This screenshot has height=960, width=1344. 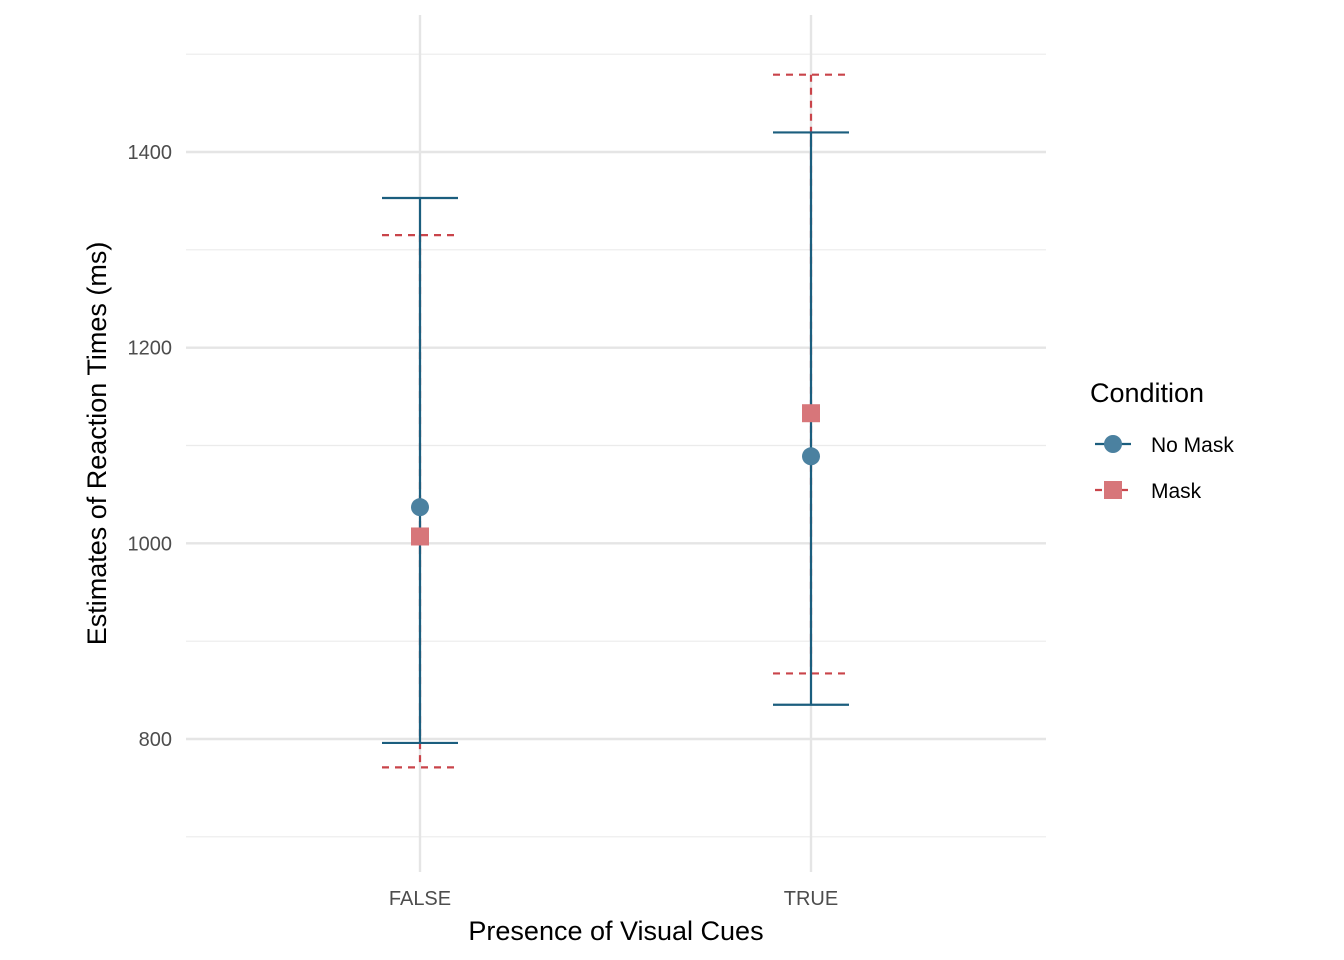 I want to click on x-axis-title: Presence of Visual Cues, so click(x=615, y=931).